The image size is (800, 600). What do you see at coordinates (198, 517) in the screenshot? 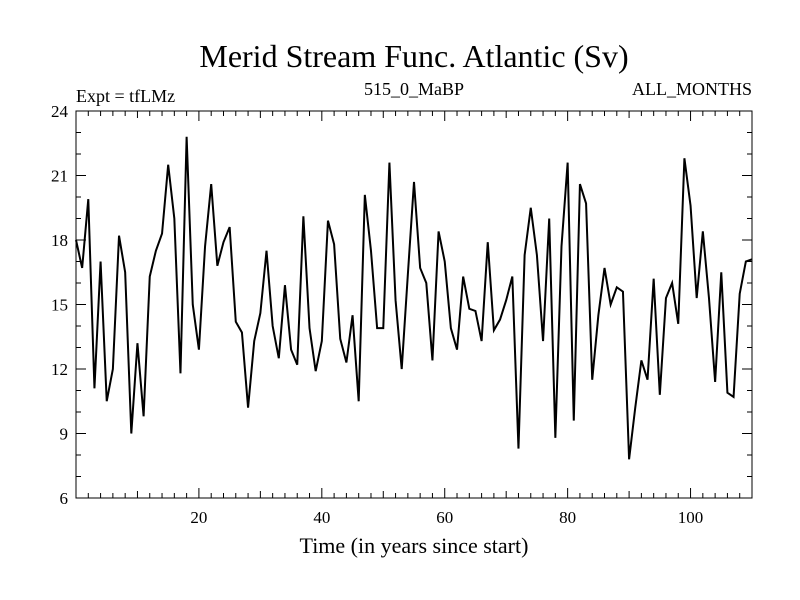
I see `x-tick-label: 20` at bounding box center [198, 517].